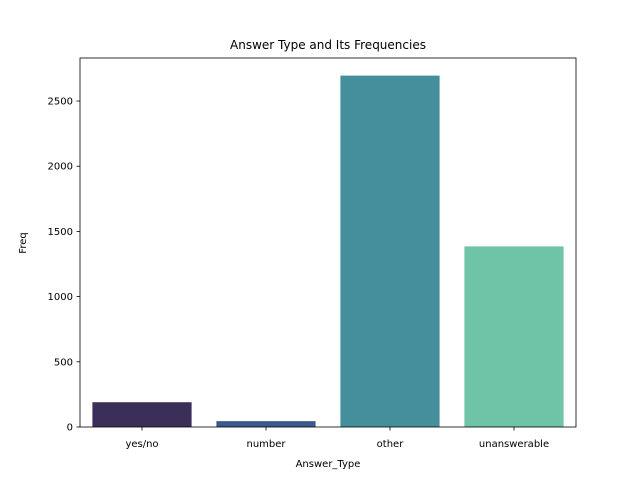 The height and width of the screenshot is (480, 640). What do you see at coordinates (70, 428) in the screenshot?
I see `y-tick-label-0: 0` at bounding box center [70, 428].